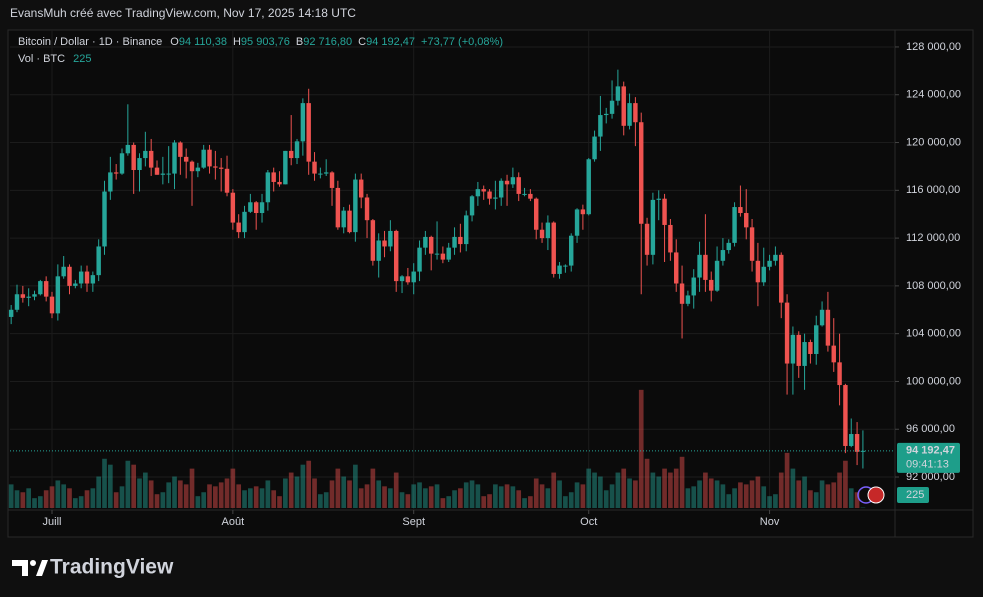 The image size is (983, 597). I want to click on y-tick-label: 116 000,00, so click(933, 190).